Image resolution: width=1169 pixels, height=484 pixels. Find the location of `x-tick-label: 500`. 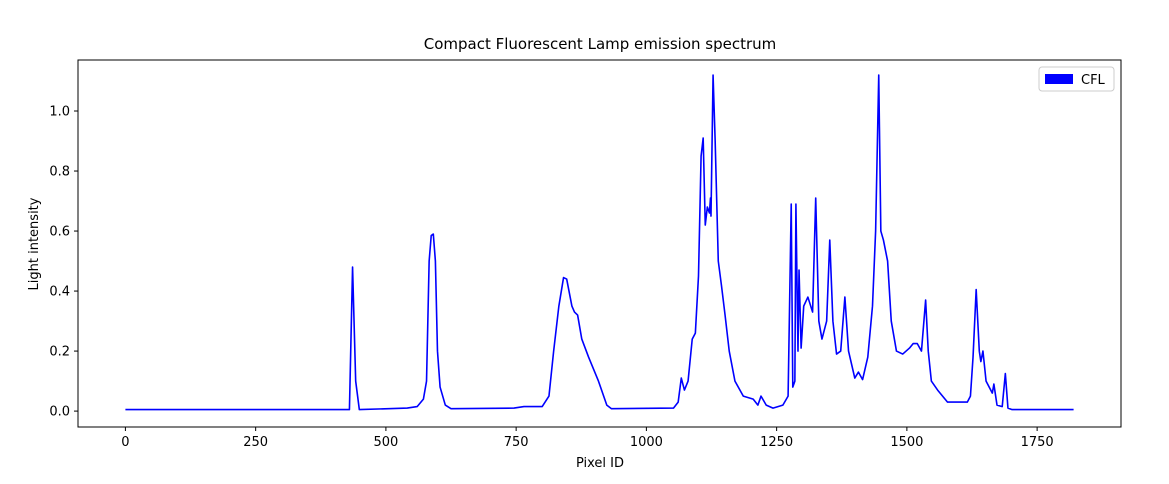

x-tick-label: 500 is located at coordinates (385, 442).